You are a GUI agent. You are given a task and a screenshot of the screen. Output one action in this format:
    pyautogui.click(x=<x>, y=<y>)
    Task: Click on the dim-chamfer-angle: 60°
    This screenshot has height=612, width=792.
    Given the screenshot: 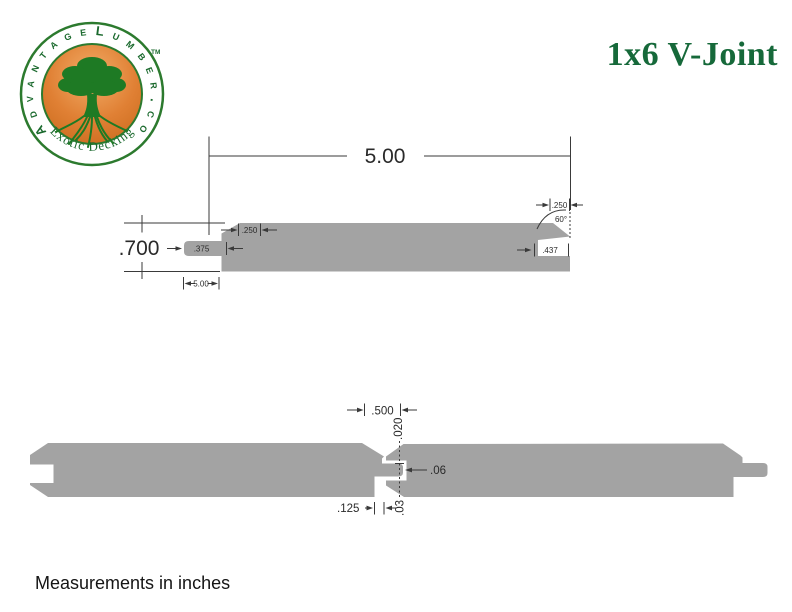 What is the action you would take?
    pyautogui.click(x=561, y=219)
    